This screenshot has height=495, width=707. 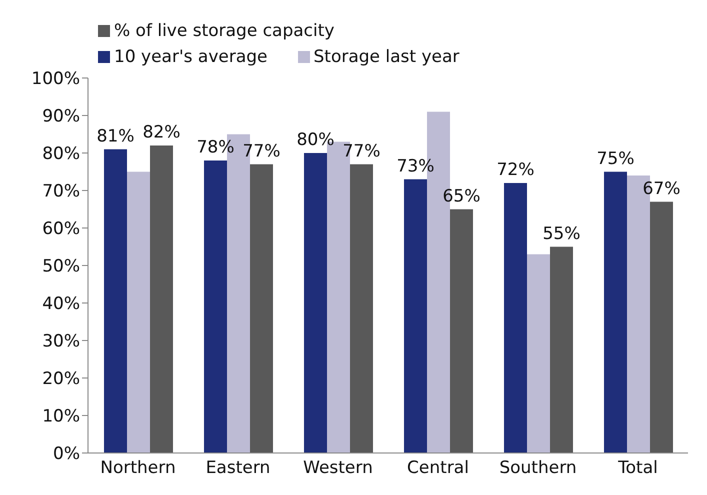 I want to click on data-label: 65%, so click(x=461, y=196).